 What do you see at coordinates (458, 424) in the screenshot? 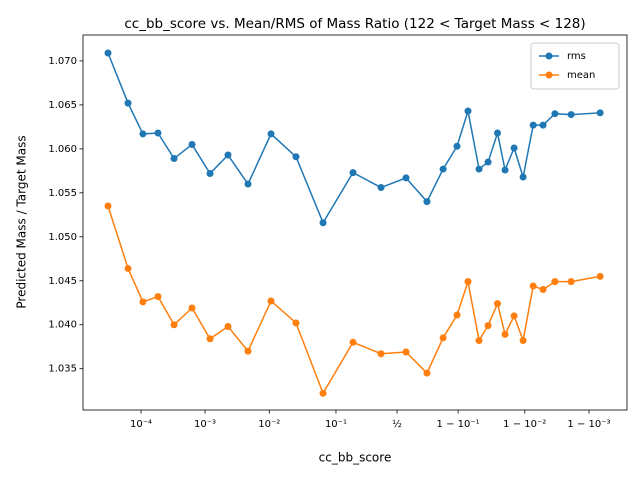
I see `x-tick-label: 1 − 10⁻¹` at bounding box center [458, 424].